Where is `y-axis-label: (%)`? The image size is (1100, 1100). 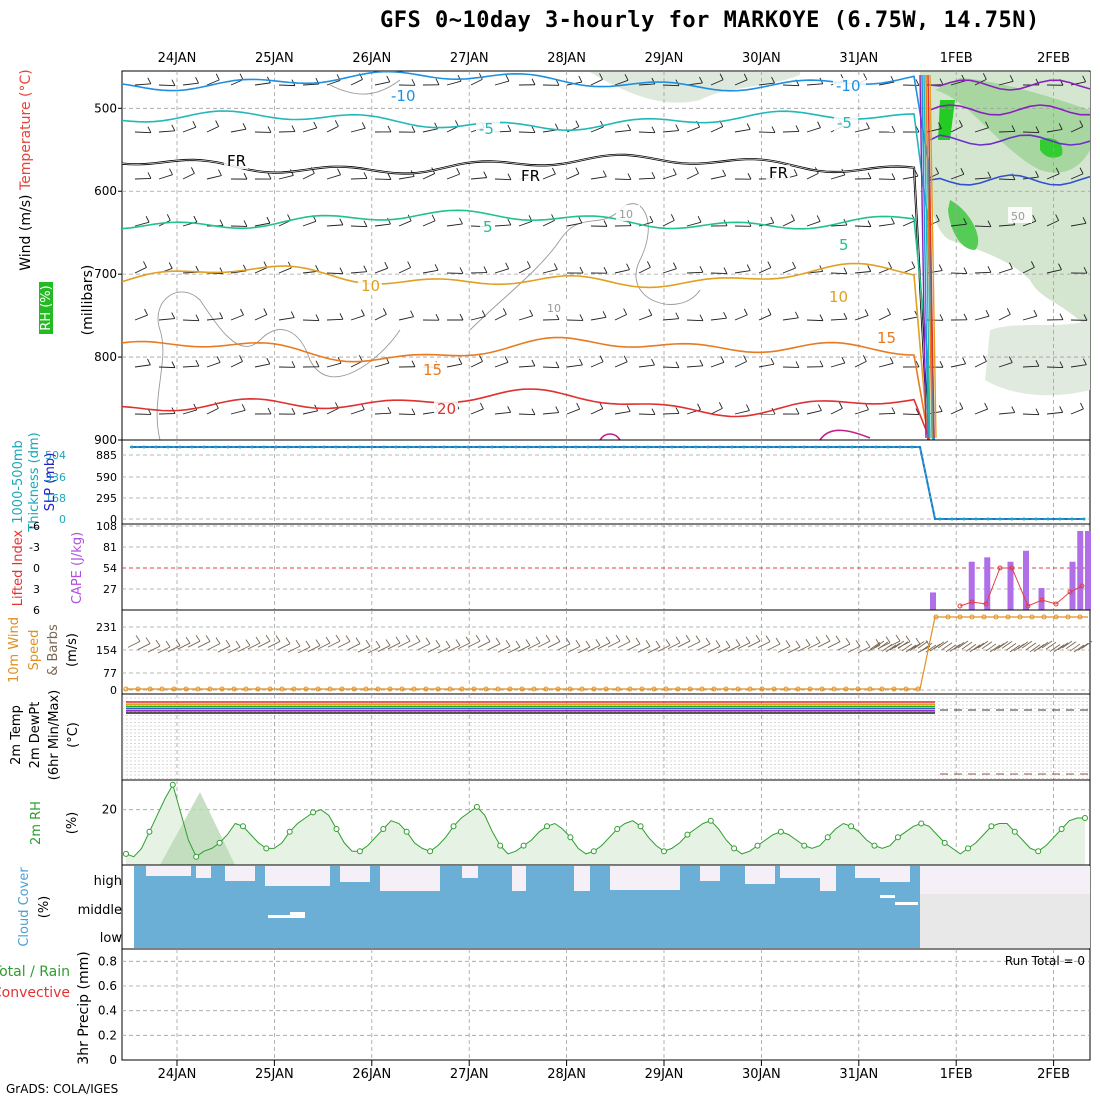
y-axis-label: (%) is located at coordinates (44, 907).